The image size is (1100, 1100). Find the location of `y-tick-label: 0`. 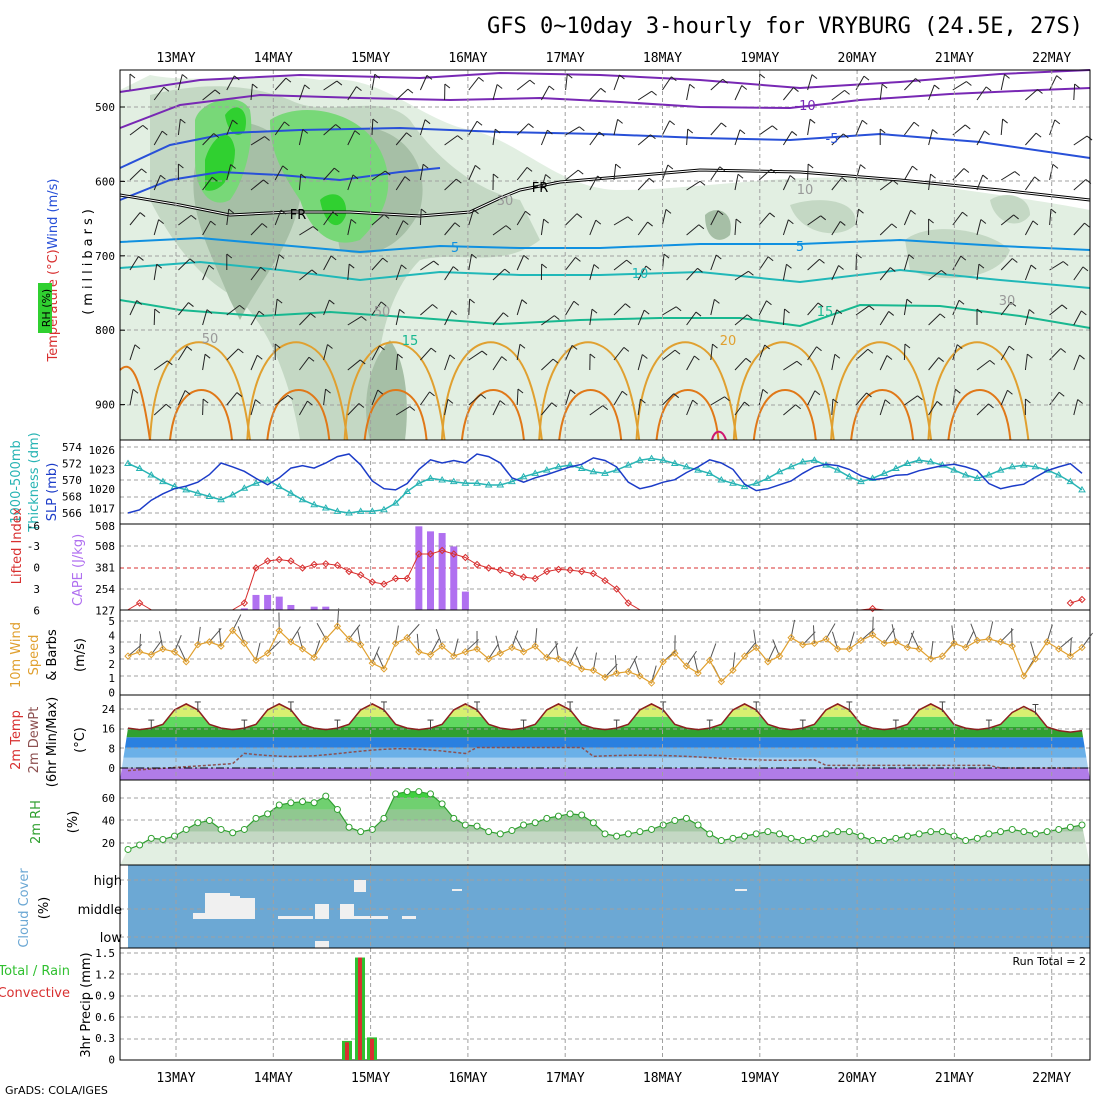

y-tick-label: 0 is located at coordinates (111, 1060).